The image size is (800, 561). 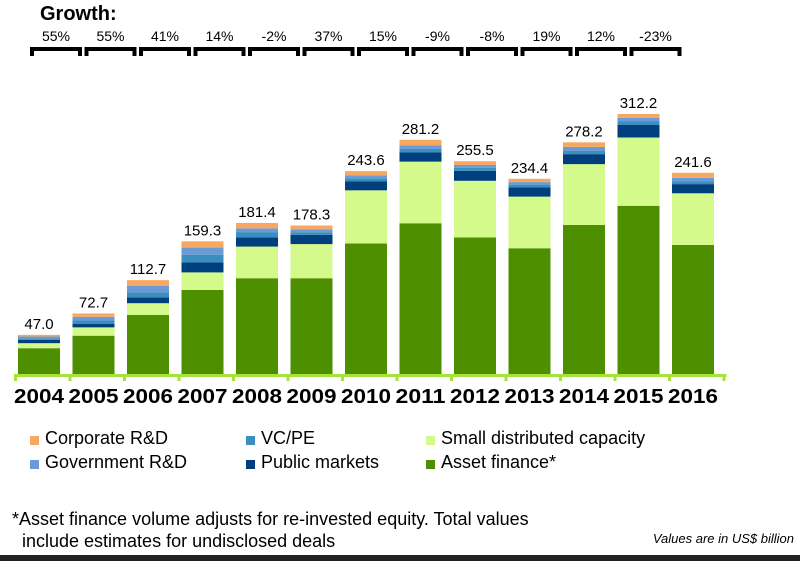 I want to click on legend-item-government-rd: Government R&D, so click(x=108, y=462).